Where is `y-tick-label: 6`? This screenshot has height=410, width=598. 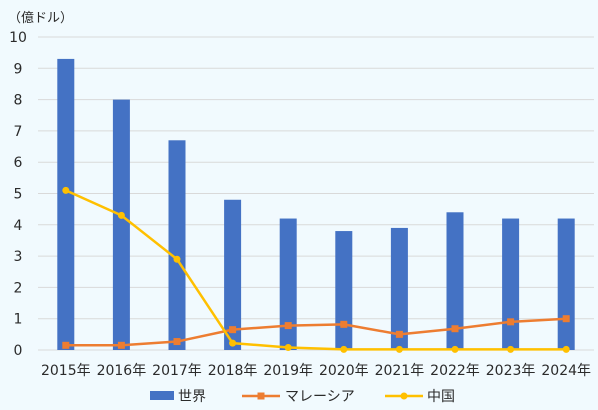
y-tick-label: 6 is located at coordinates (18, 163).